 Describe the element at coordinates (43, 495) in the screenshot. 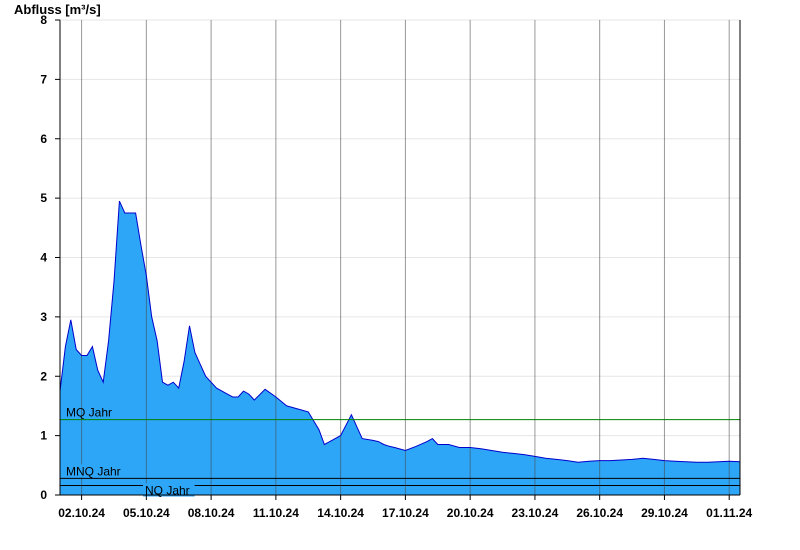

I see `y-tick-label: 0` at that location.